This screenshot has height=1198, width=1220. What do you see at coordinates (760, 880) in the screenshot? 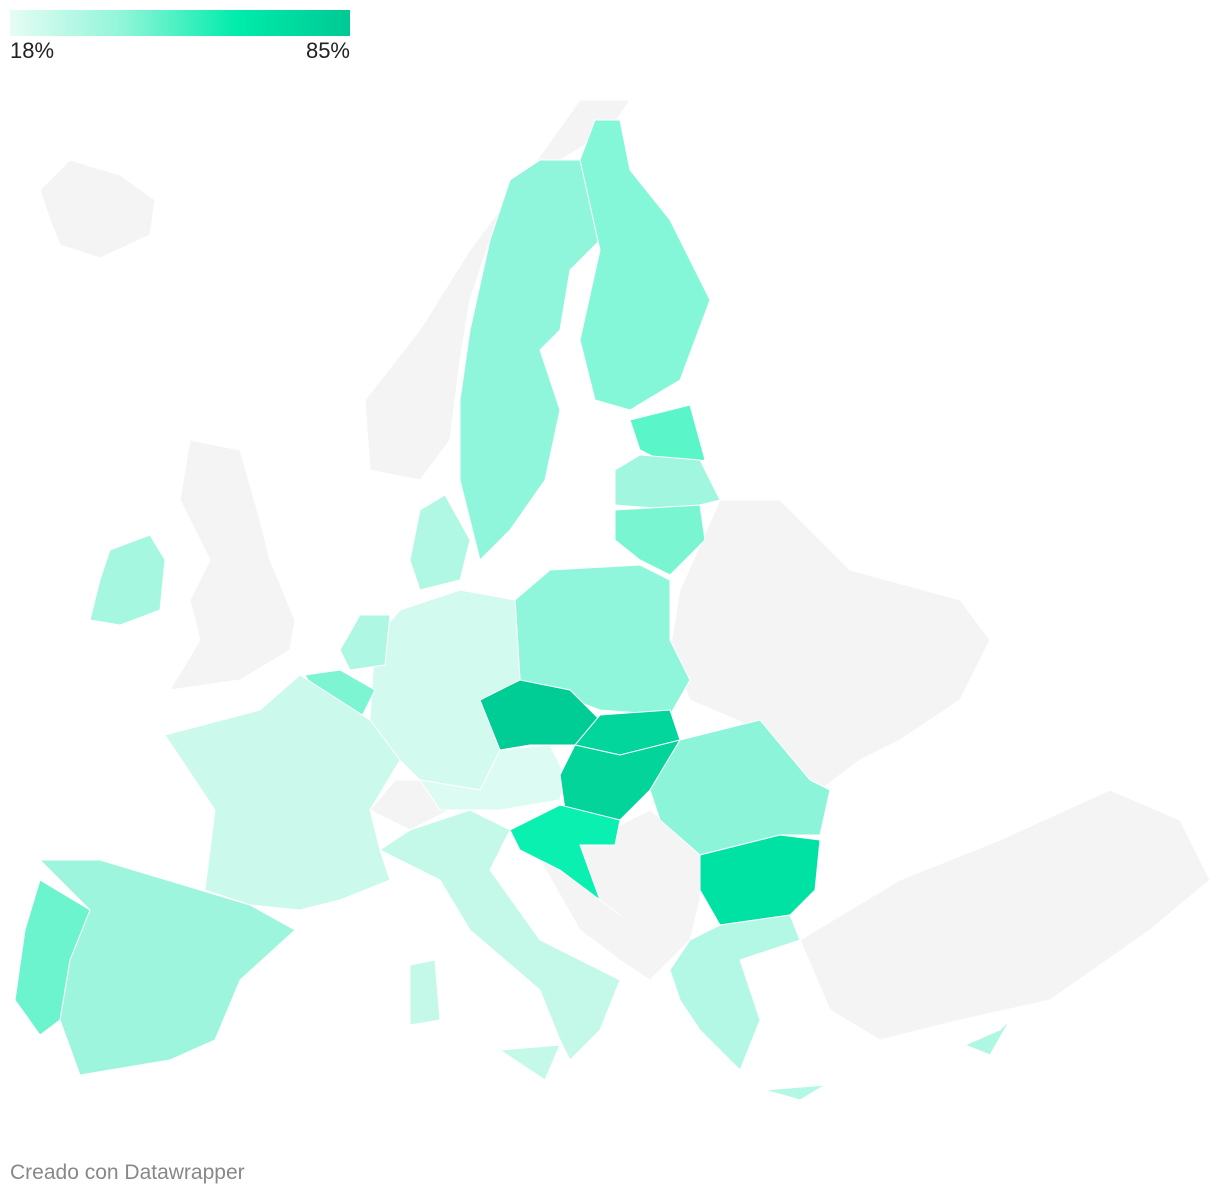
I see `bulgaria` at bounding box center [760, 880].